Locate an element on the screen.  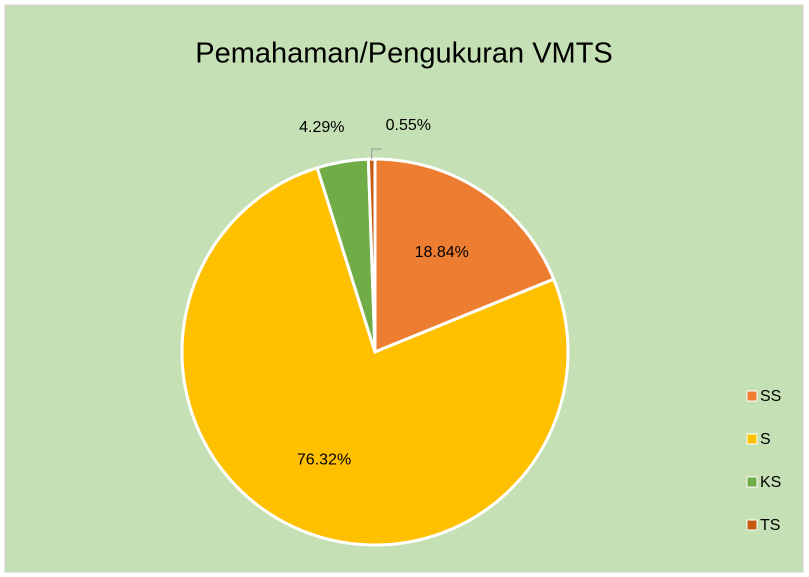
chart-title: Pemahaman/Pengukuran VMTS is located at coordinates (404, 54).